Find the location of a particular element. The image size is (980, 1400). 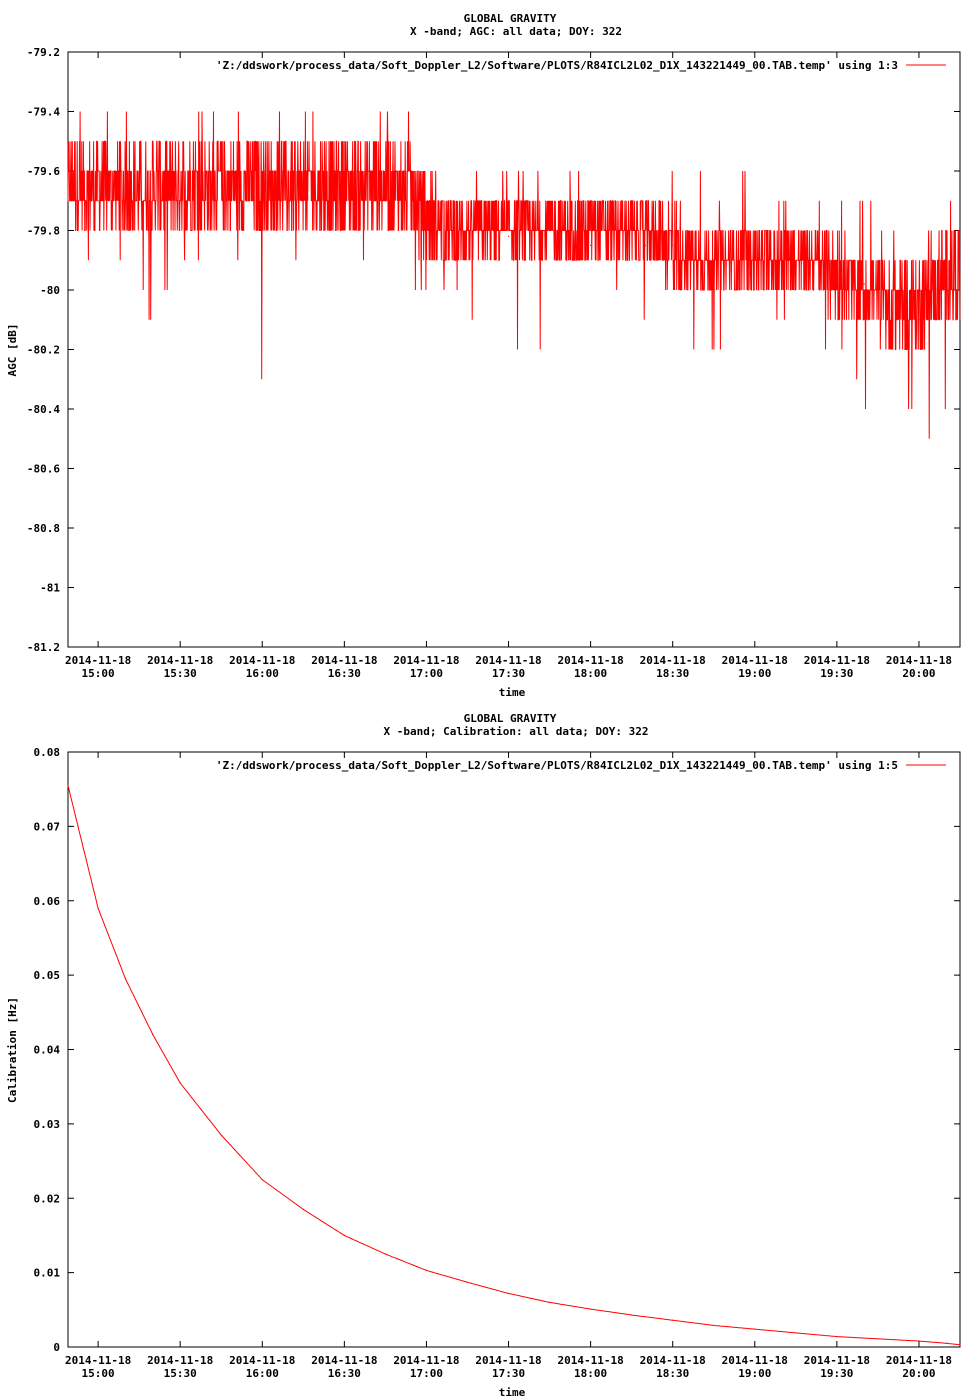

y-tick-label: -81 is located at coordinates (50, 588).